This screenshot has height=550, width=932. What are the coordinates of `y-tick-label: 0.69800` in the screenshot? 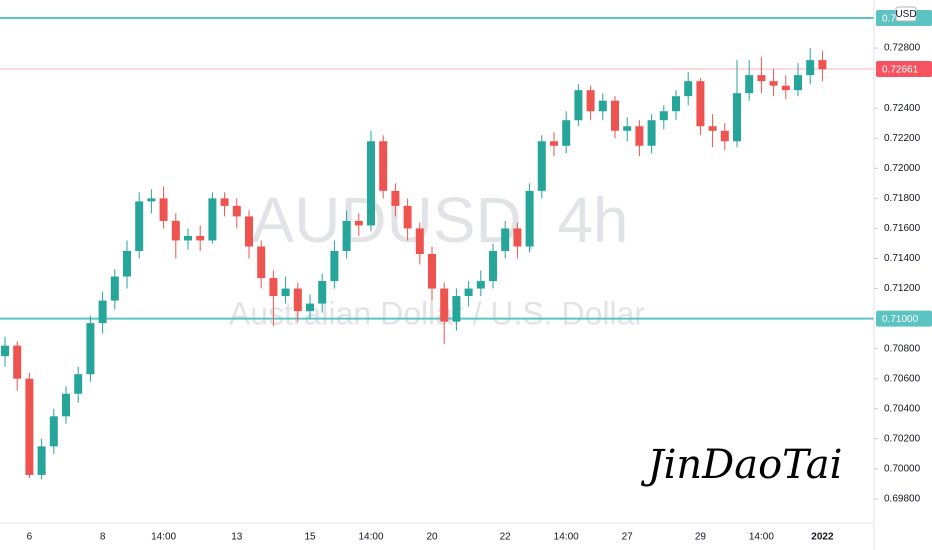 It's located at (902, 499).